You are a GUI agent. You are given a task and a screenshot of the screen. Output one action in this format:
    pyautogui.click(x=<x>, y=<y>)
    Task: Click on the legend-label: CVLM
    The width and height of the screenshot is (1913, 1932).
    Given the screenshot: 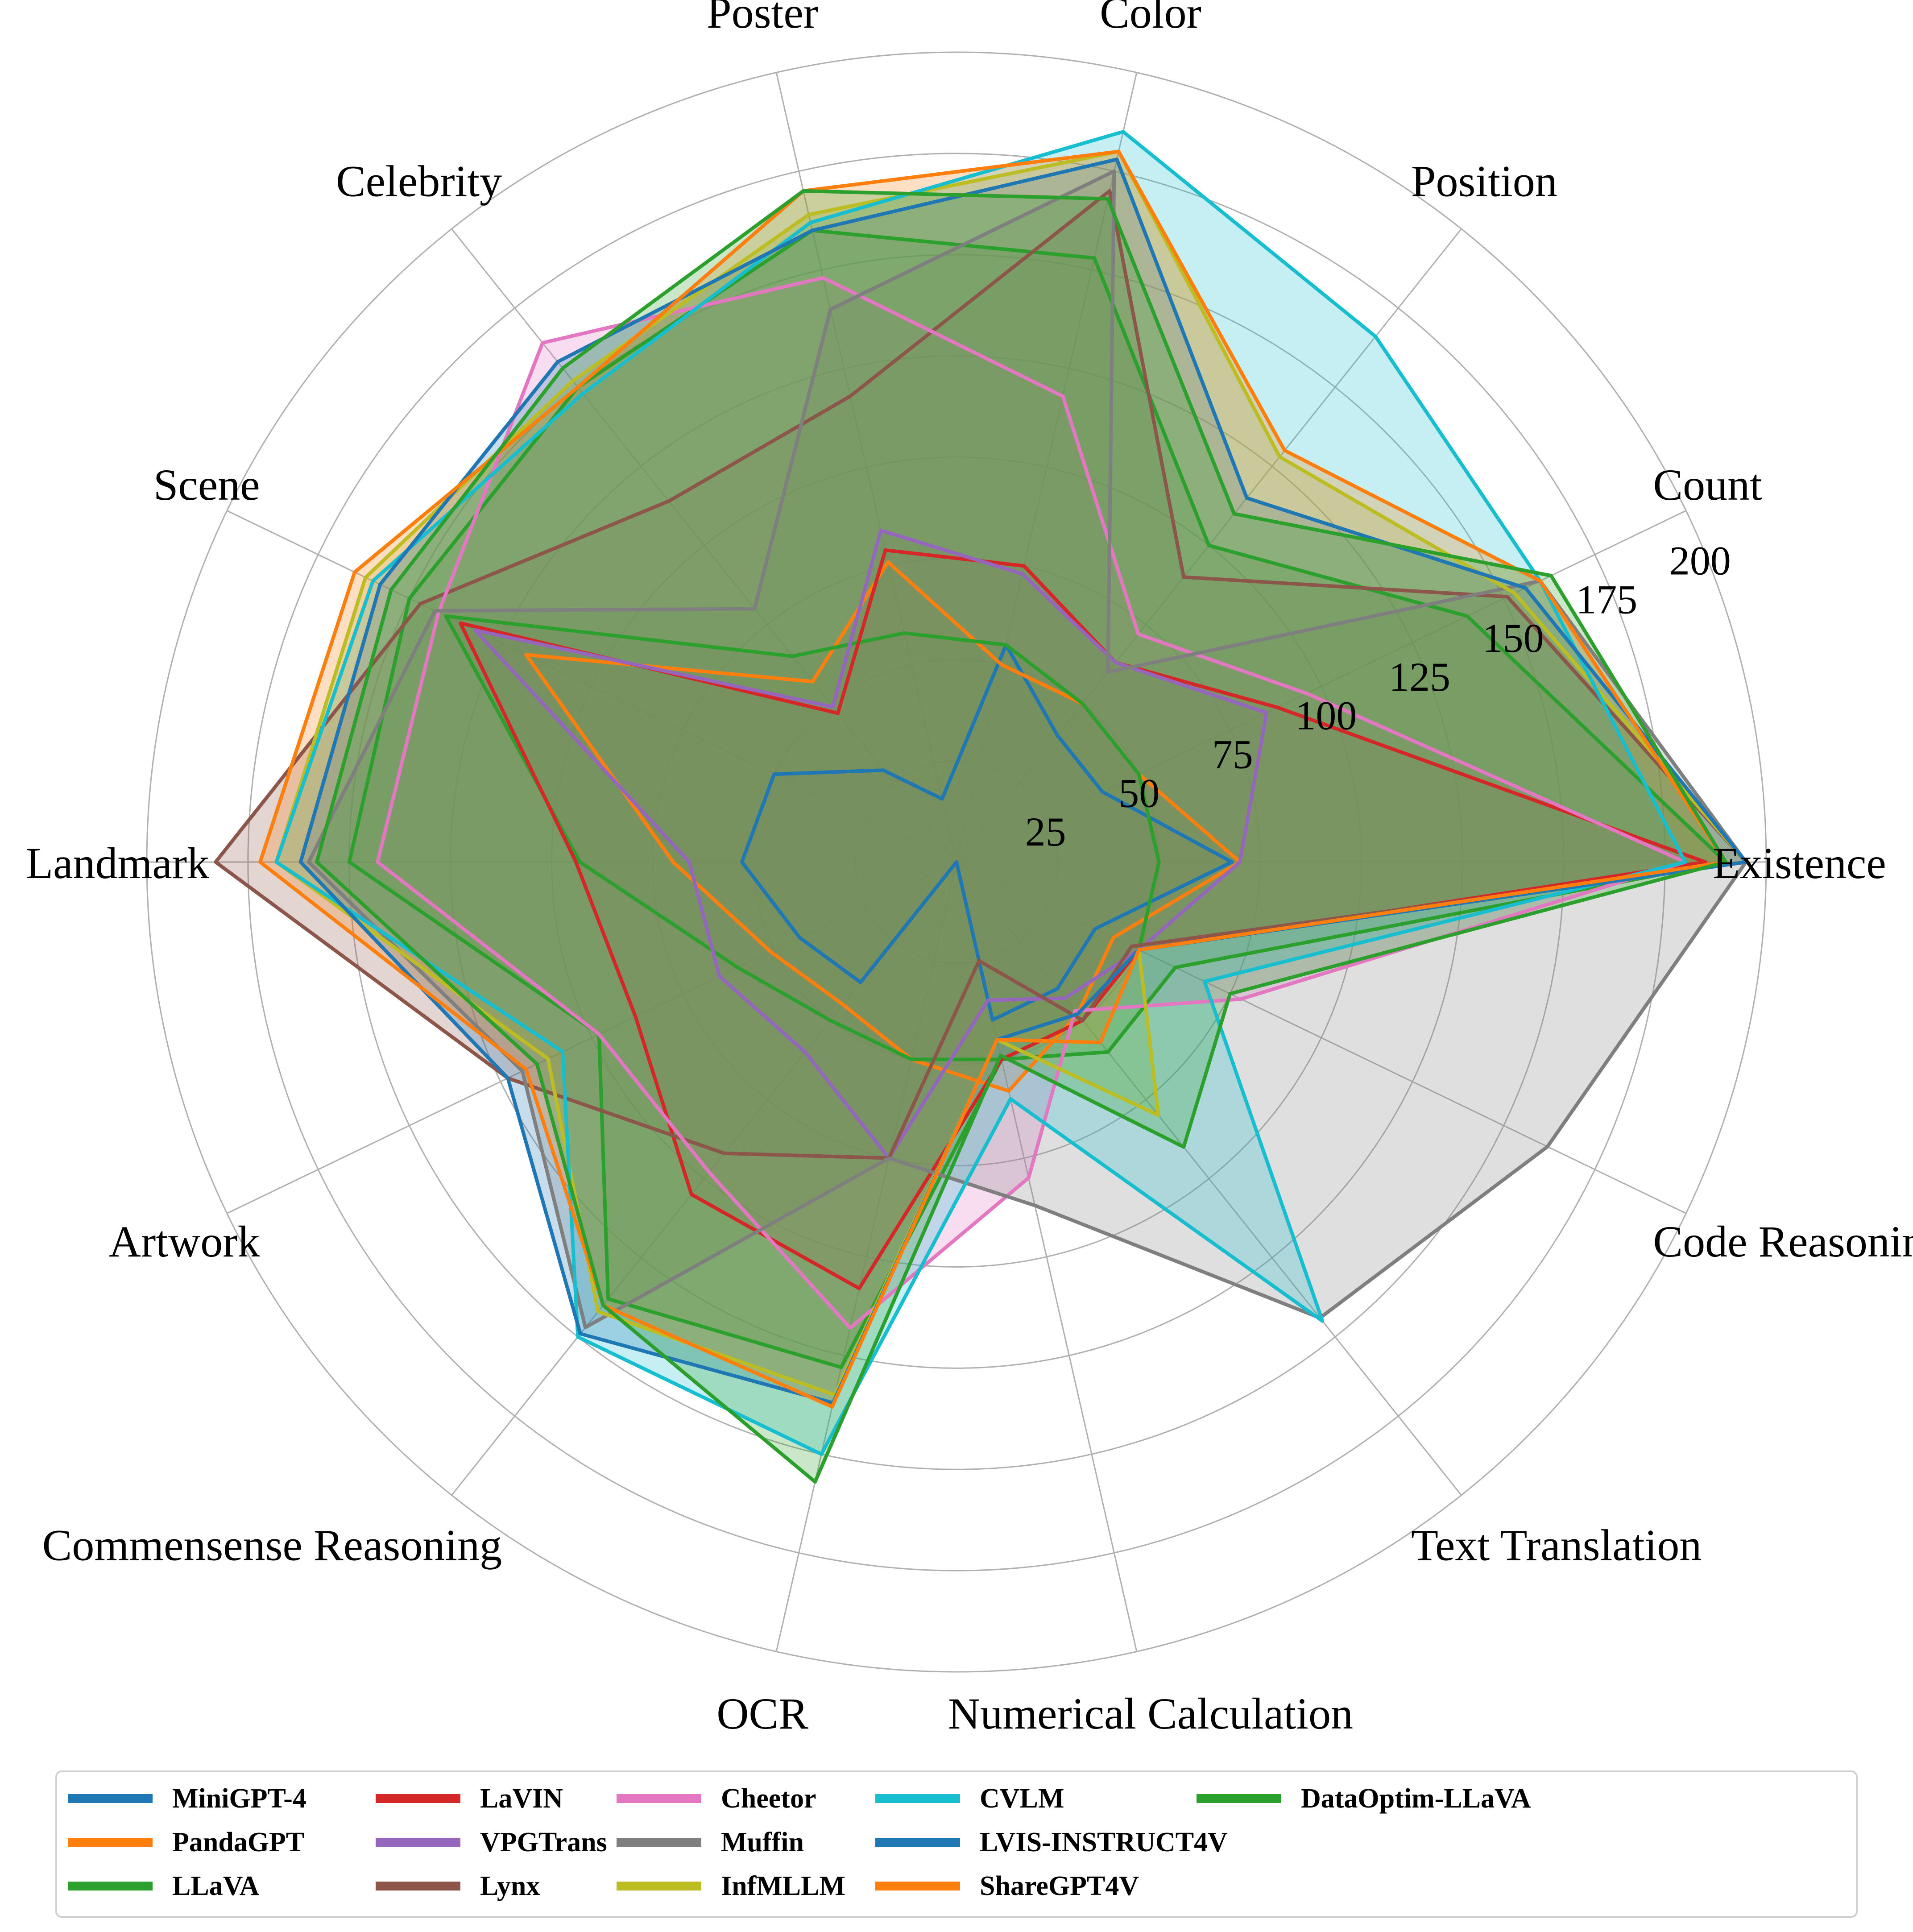 What is the action you would take?
    pyautogui.click(x=1022, y=1798)
    